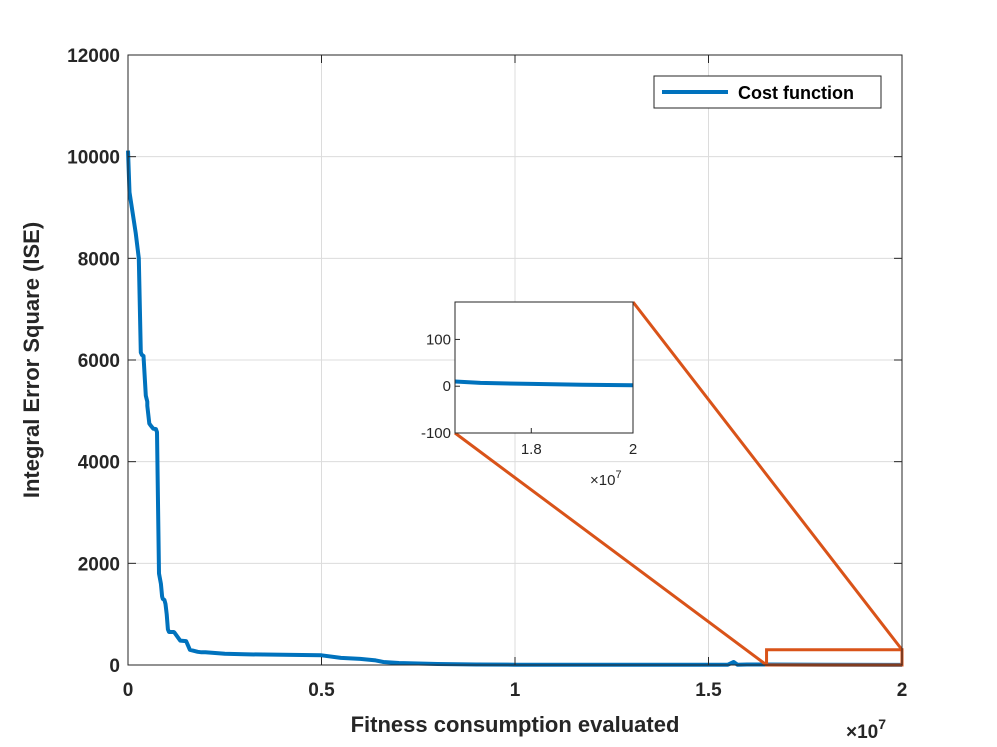 The width and height of the screenshot is (997, 747). I want to click on inset-y-tick-label: 0, so click(447, 386).